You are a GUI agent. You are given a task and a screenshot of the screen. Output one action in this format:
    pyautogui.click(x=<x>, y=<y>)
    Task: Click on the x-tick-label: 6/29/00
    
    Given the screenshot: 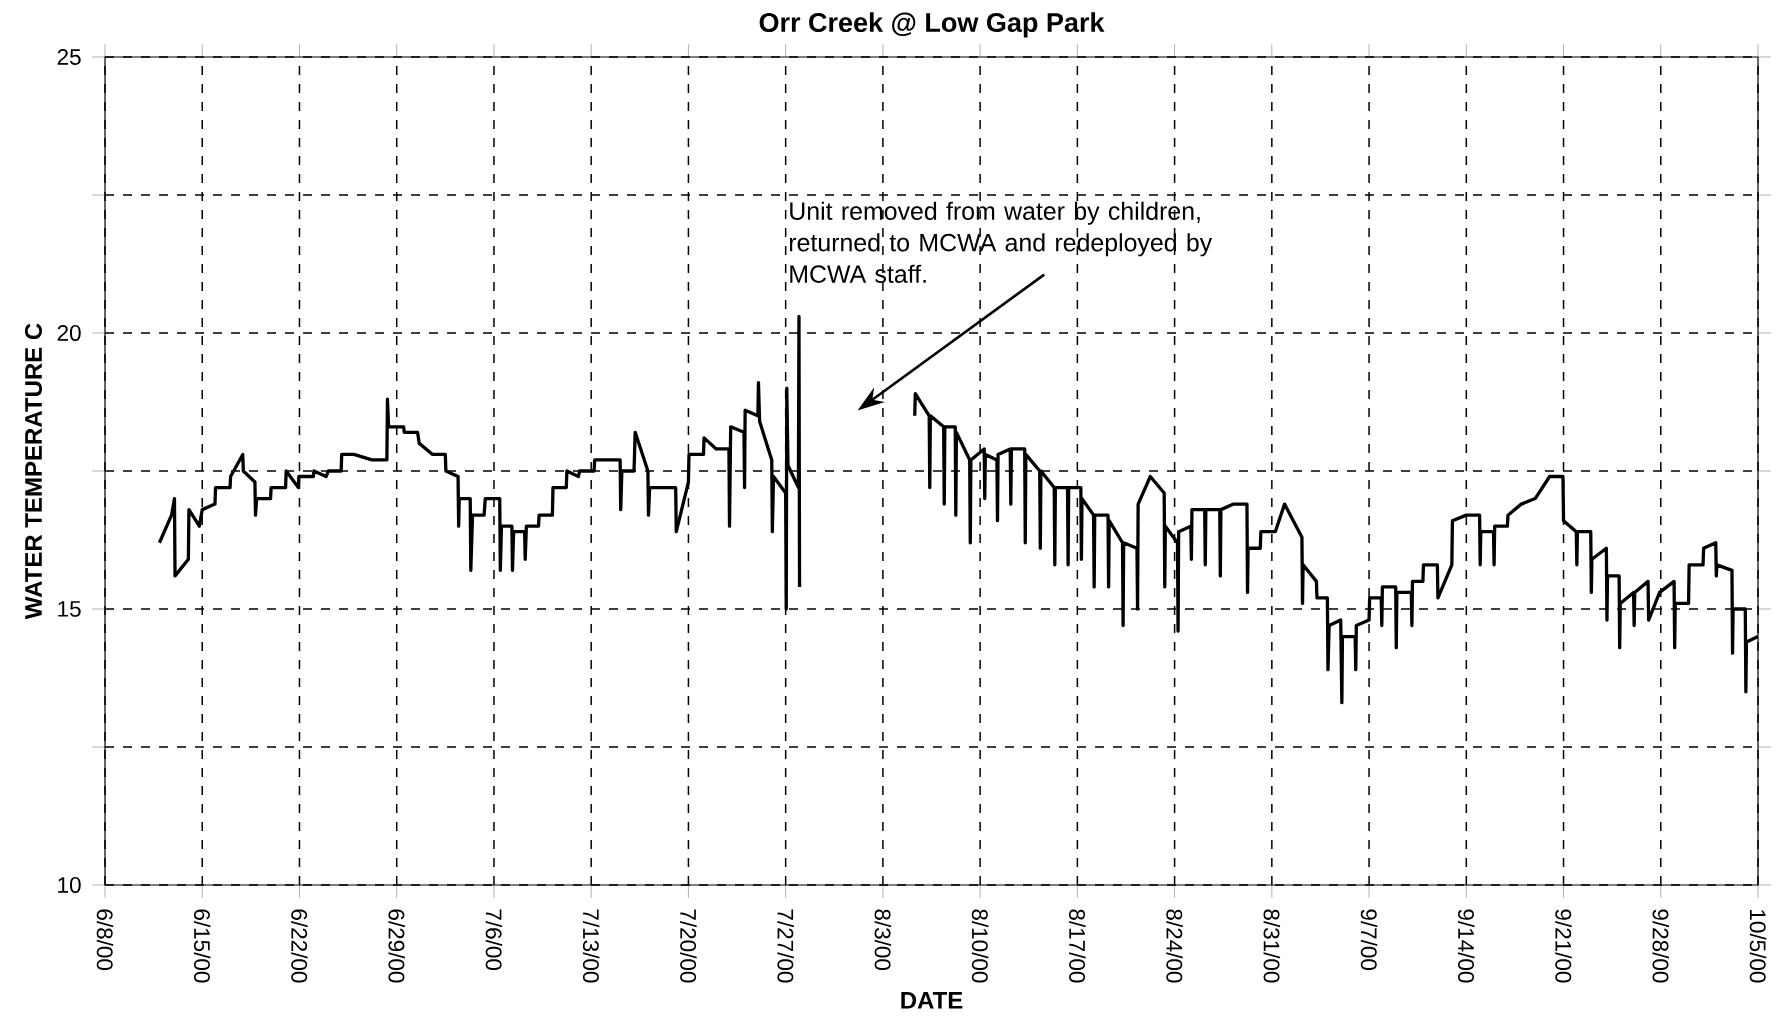 What is the action you would take?
    pyautogui.click(x=396, y=946)
    